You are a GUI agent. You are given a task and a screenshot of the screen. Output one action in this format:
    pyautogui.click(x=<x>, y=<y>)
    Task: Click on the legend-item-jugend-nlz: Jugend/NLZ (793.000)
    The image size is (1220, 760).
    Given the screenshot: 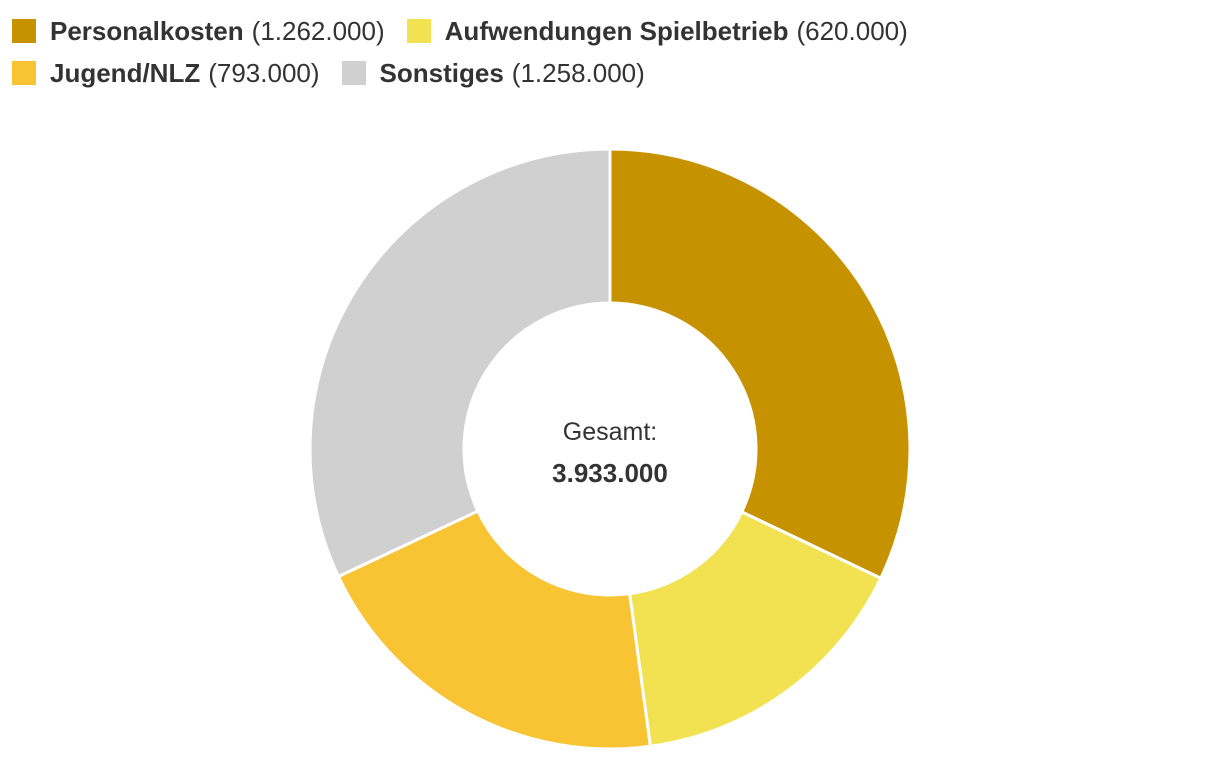 What is the action you would take?
    pyautogui.click(x=166, y=73)
    